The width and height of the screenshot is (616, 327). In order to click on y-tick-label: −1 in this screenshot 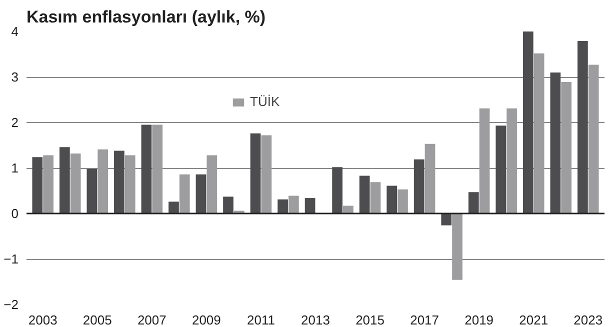, I will do `click(11, 259)`.